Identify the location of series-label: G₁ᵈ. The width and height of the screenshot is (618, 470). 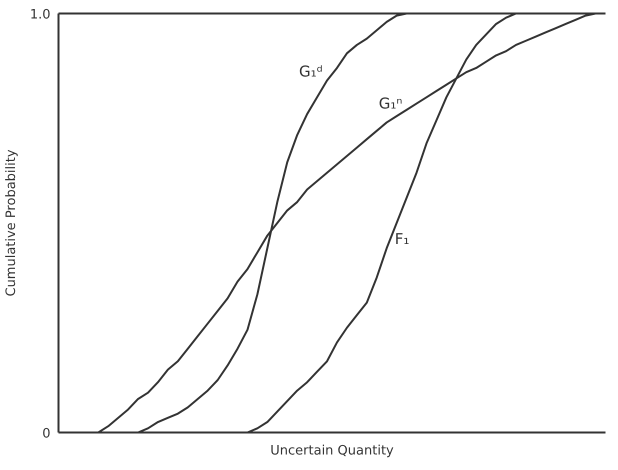
(311, 71).